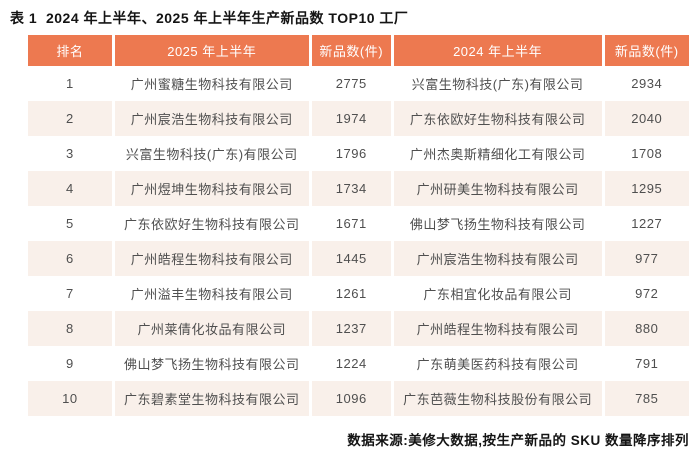 This screenshot has width=700, height=454. What do you see at coordinates (498, 258) in the screenshot?
I see `company-cell-2024: 广州宸浩生物科技有限公司` at bounding box center [498, 258].